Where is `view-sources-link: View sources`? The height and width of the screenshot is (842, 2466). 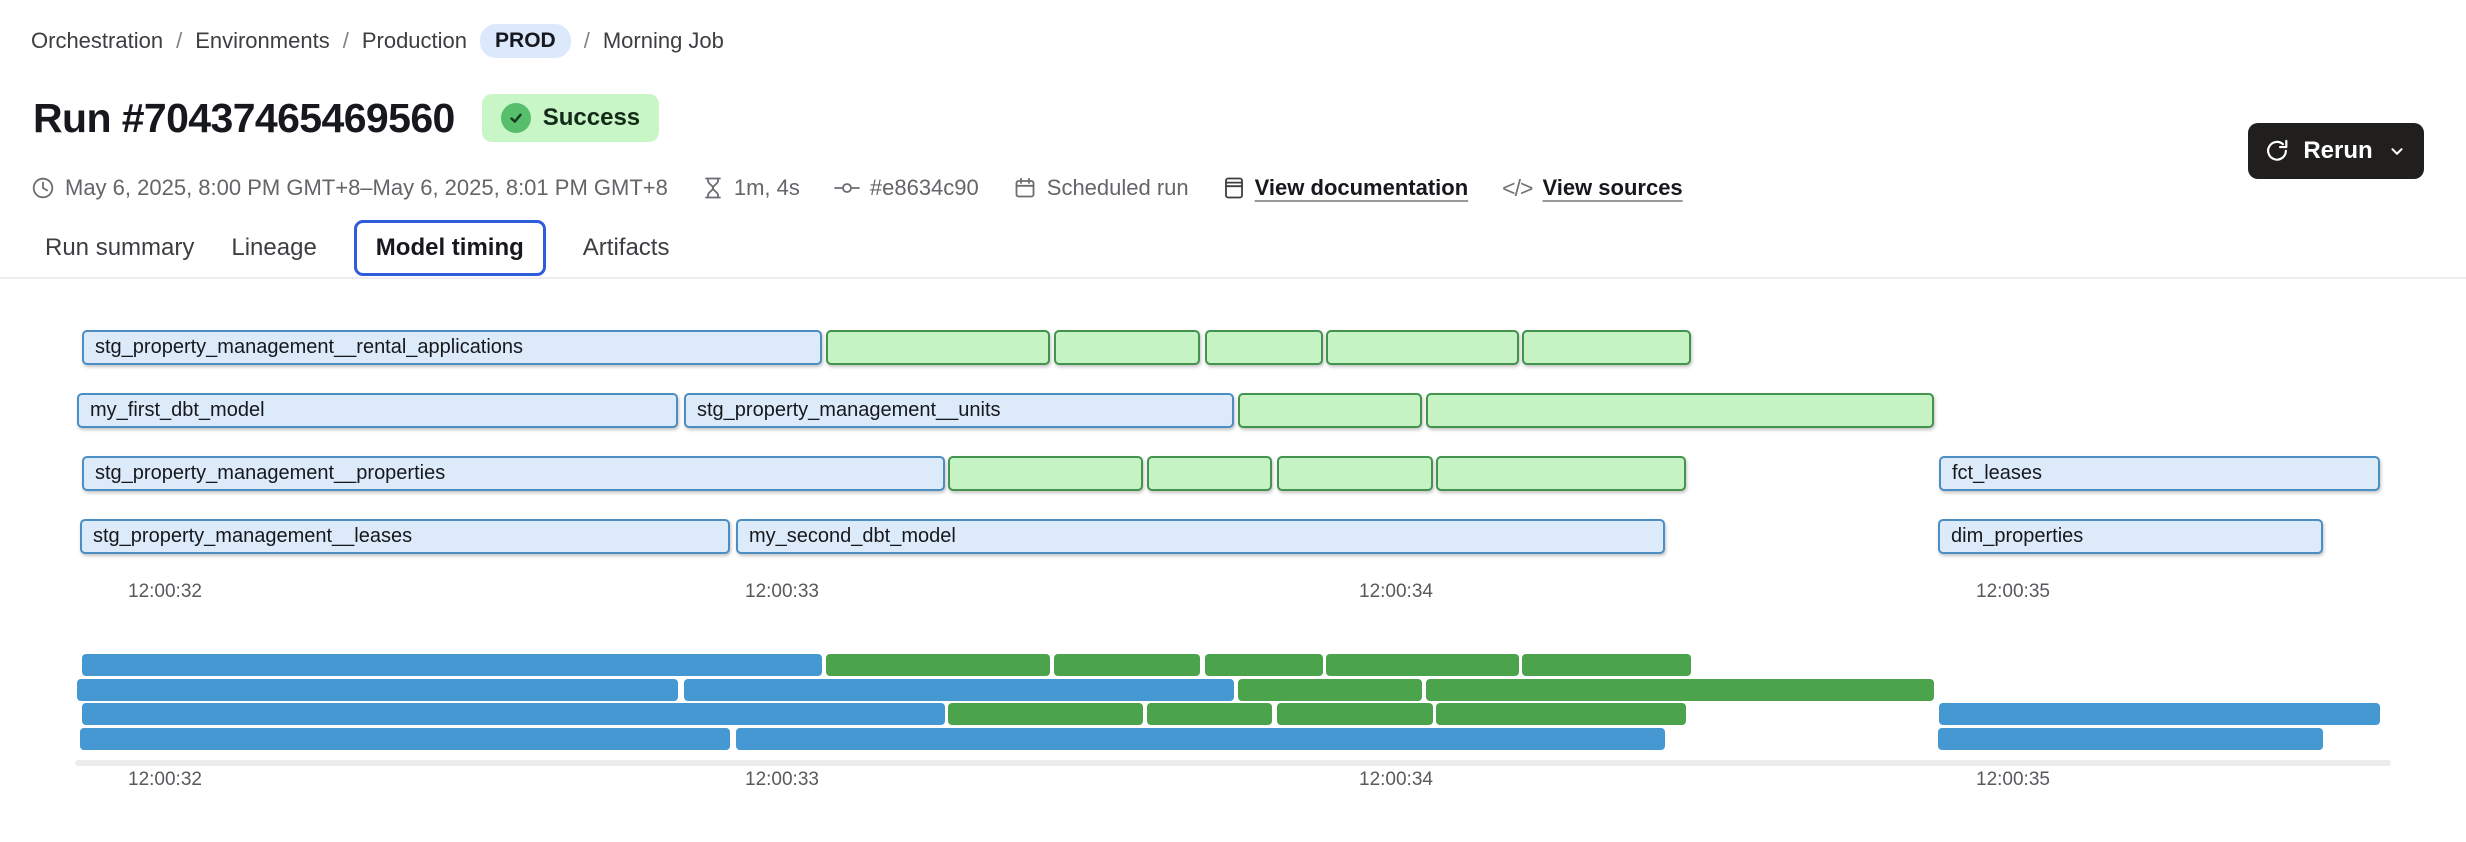 view-sources-link: View sources is located at coordinates (1612, 187).